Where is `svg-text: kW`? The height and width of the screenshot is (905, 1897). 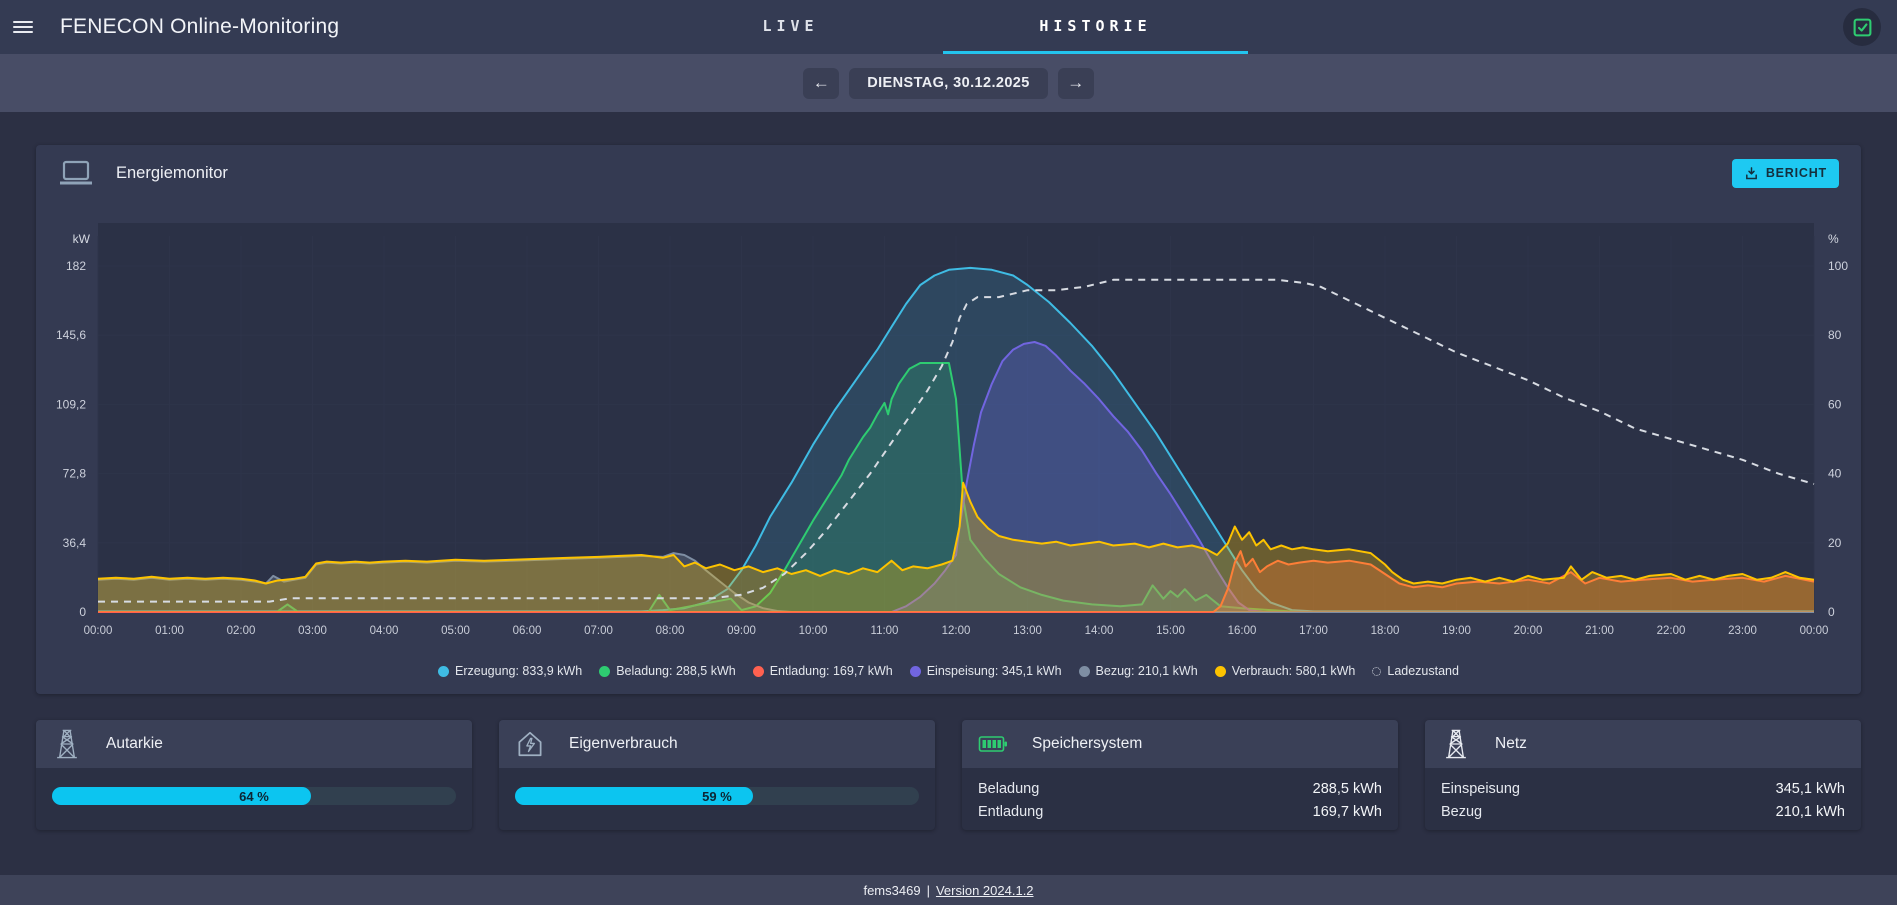
svg-text: kW is located at coordinates (82, 239).